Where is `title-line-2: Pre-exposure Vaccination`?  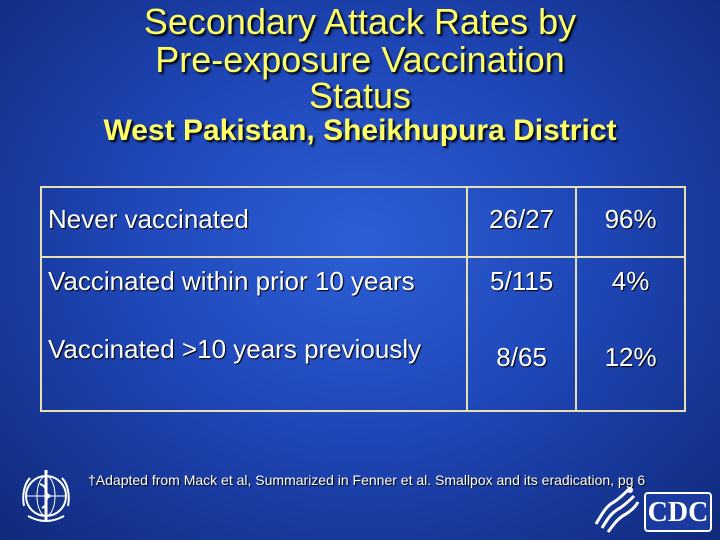
title-line-2: Pre-exposure Vaccination is located at coordinates (360, 59).